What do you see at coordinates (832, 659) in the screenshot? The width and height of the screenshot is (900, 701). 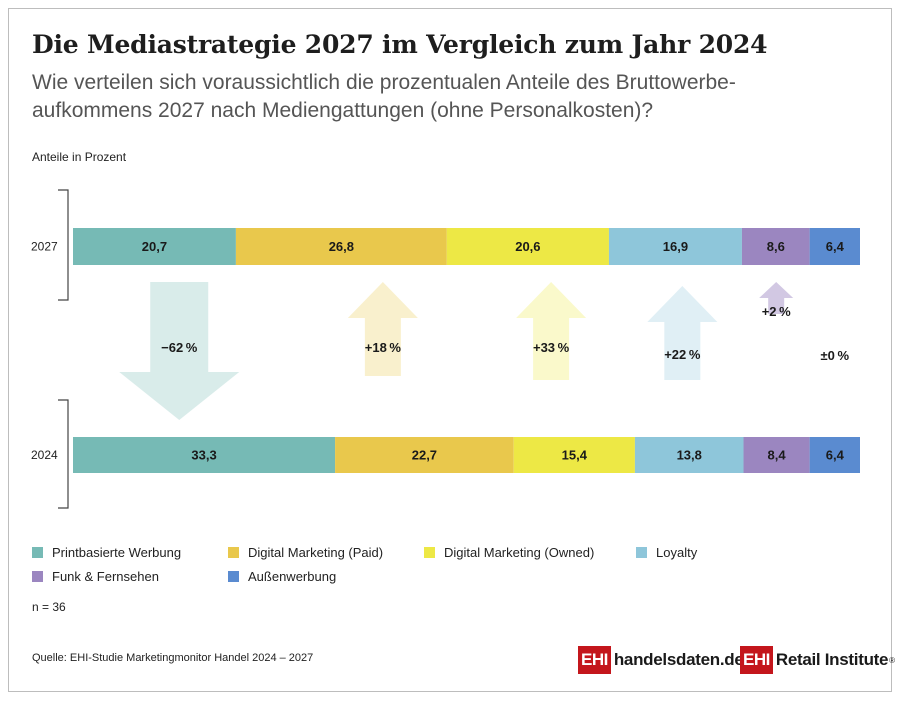 I see `retail-institute-logo-text: Retail Institute` at bounding box center [832, 659].